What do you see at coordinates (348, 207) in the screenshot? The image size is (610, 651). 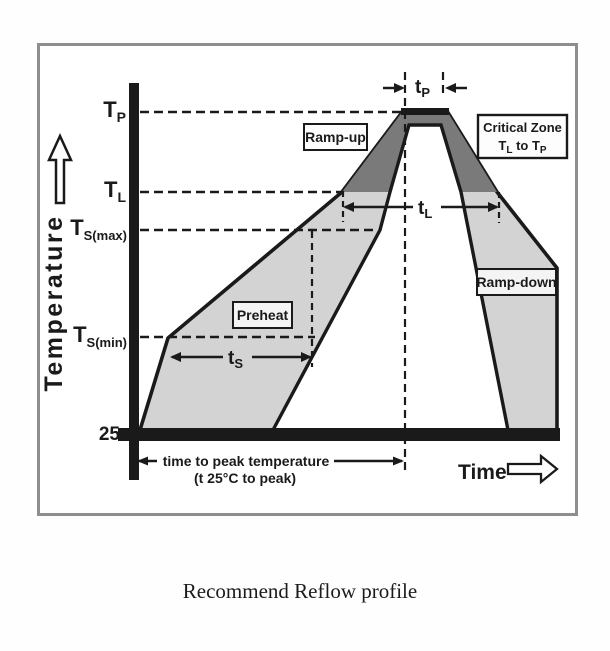 I see `tl-arrowhead-left-icon` at bounding box center [348, 207].